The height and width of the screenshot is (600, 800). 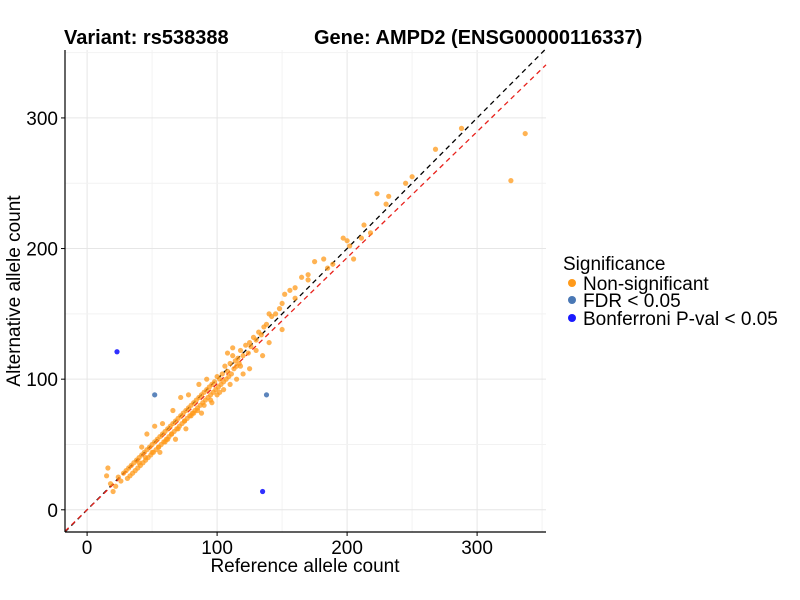 I want to click on x-tick-label: 300, so click(x=477, y=548).